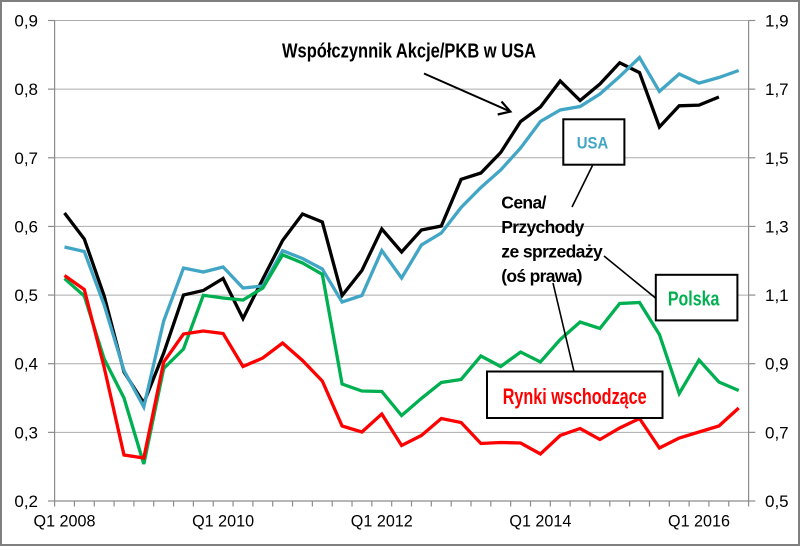 This screenshot has width=800, height=551. I want to click on svg-text: 1,3, so click(777, 226).